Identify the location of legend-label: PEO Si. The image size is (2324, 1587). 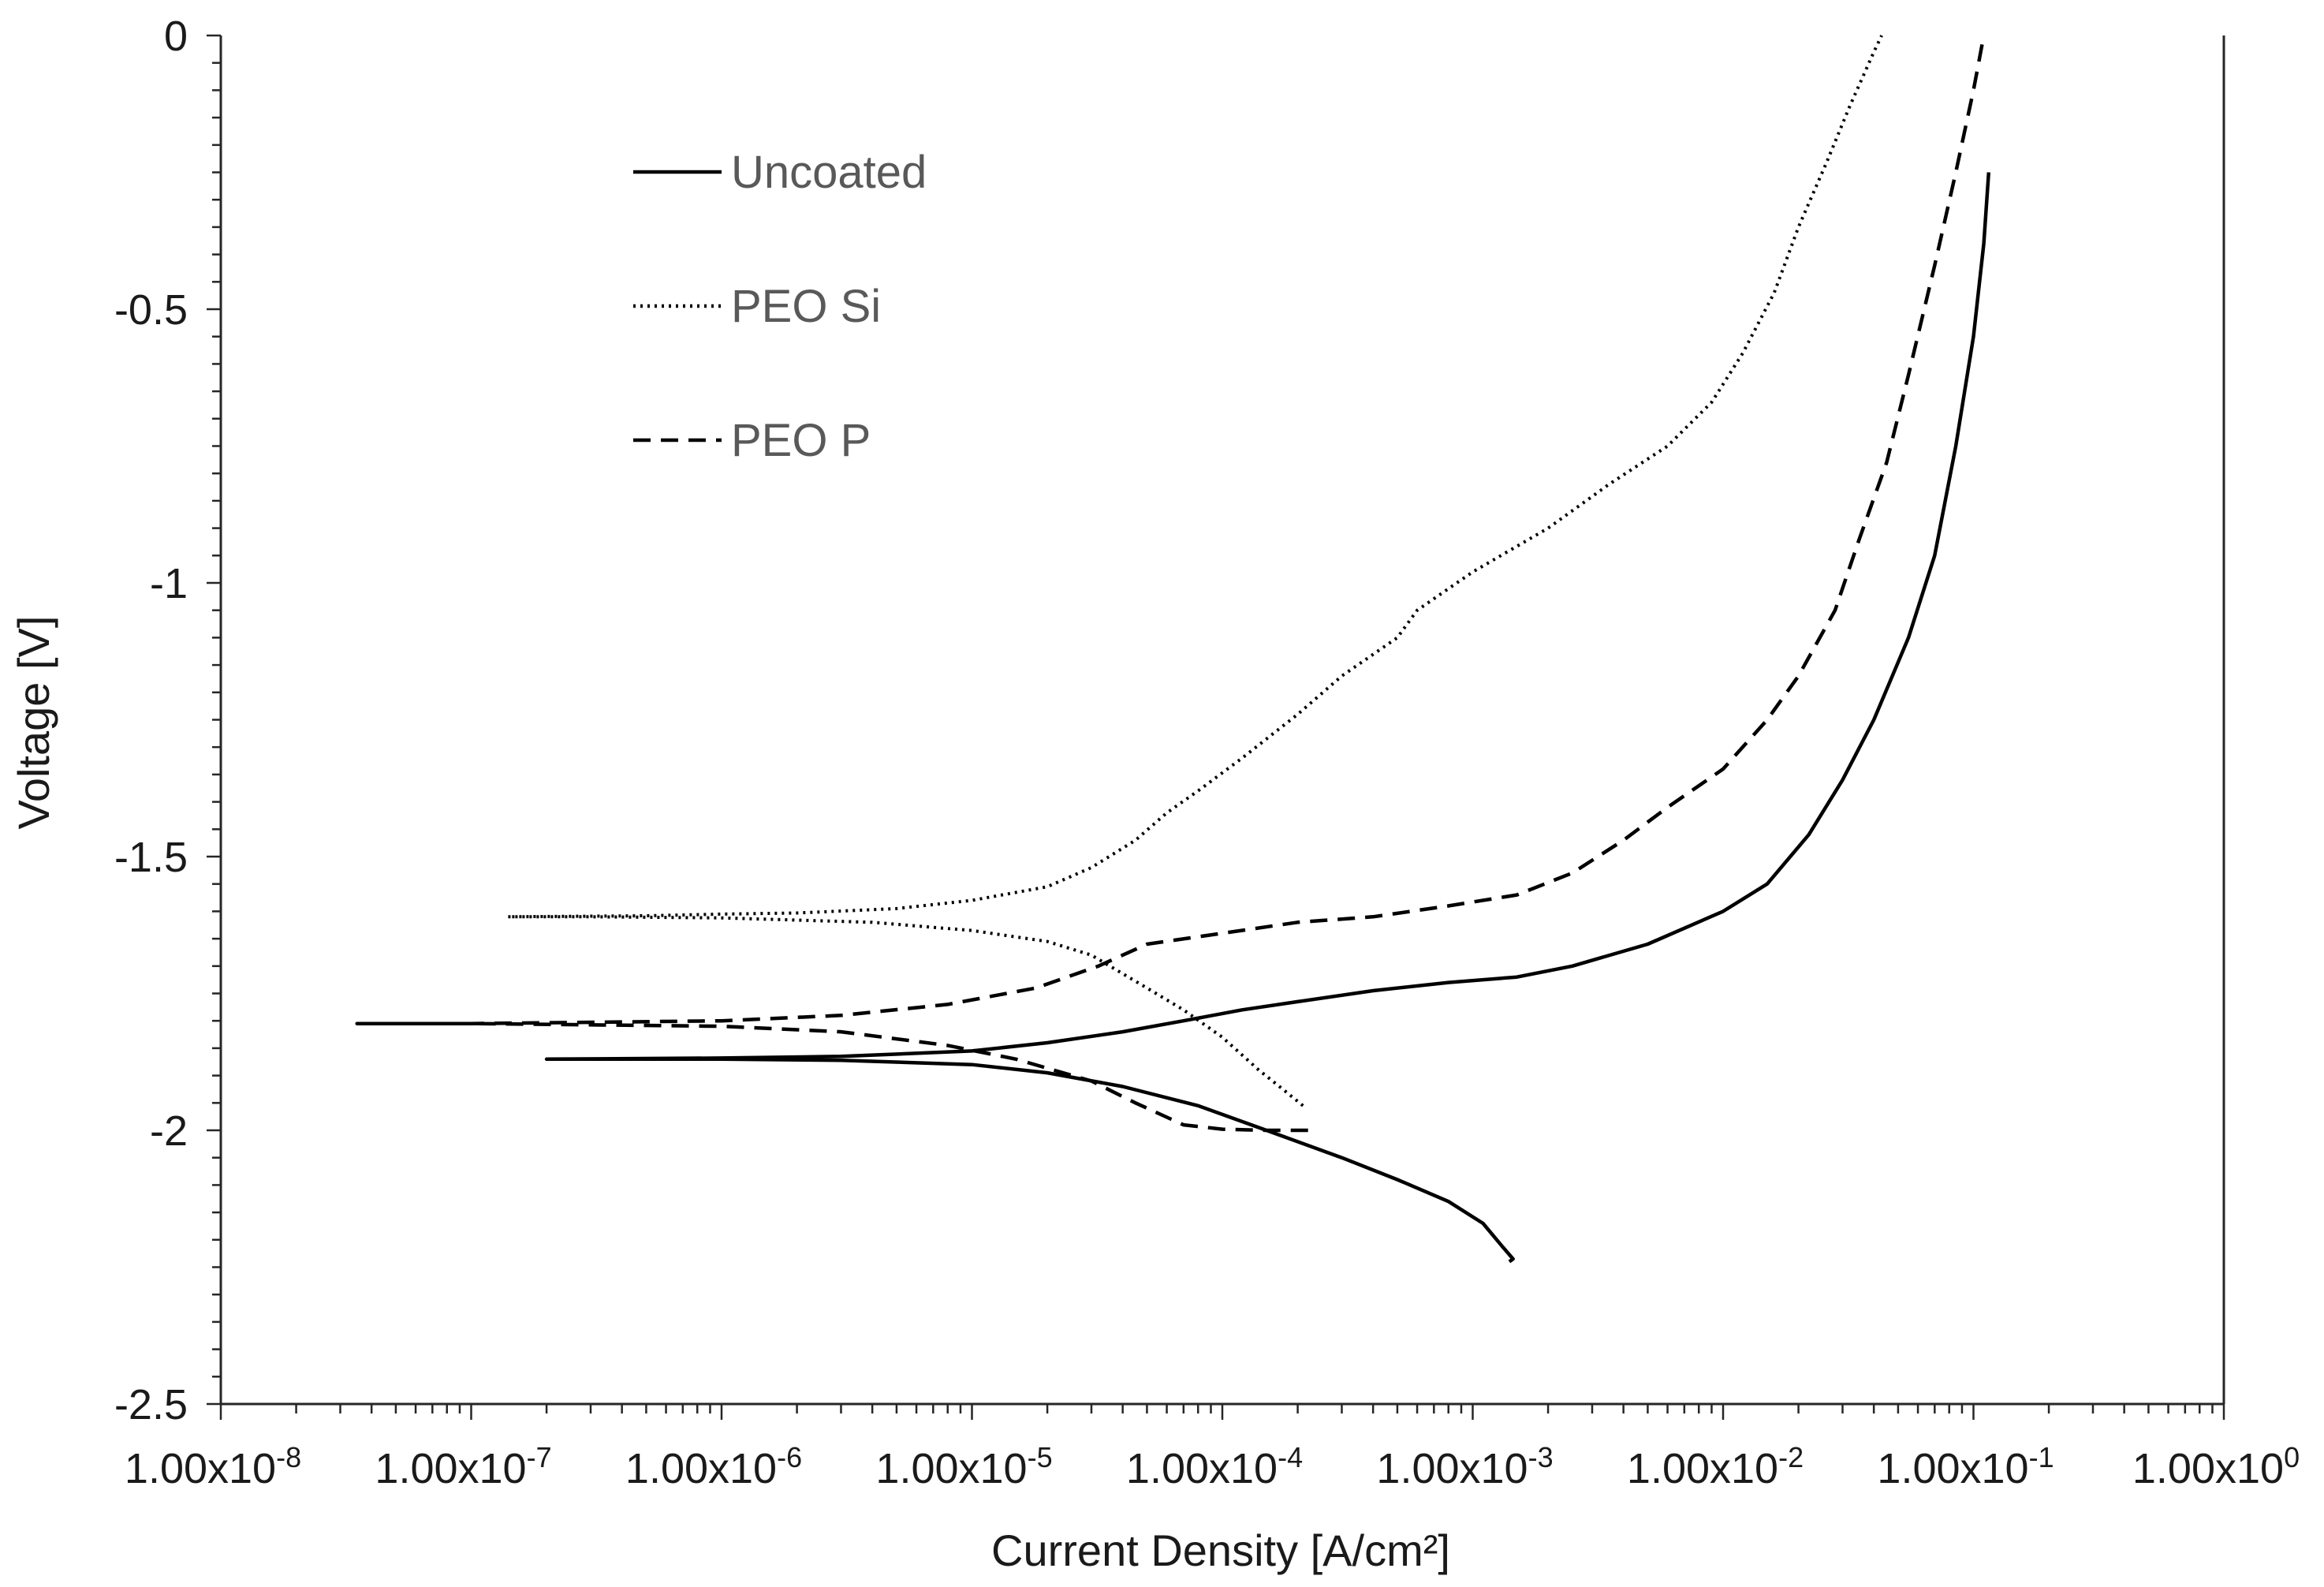
(806, 306).